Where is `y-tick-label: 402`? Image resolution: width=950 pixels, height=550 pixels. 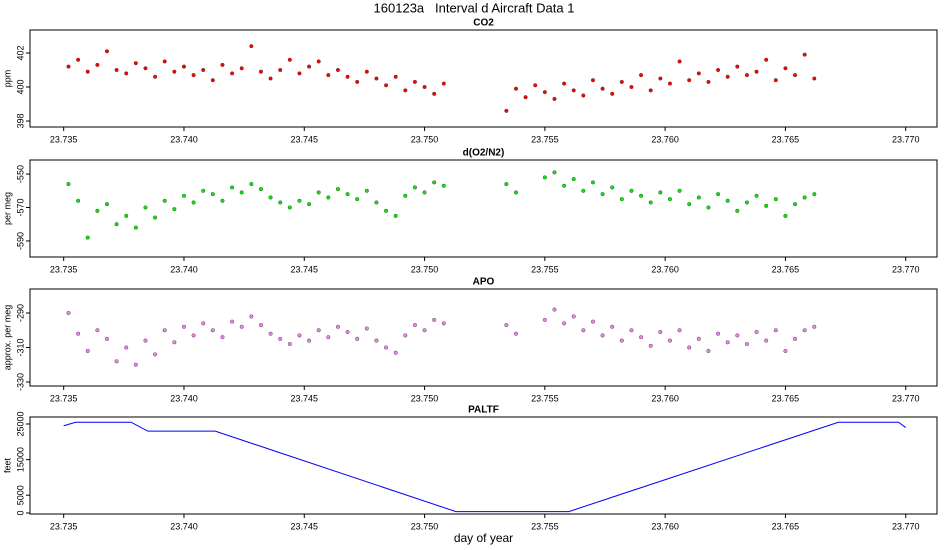
y-tick-label: 402 is located at coordinates (20, 52).